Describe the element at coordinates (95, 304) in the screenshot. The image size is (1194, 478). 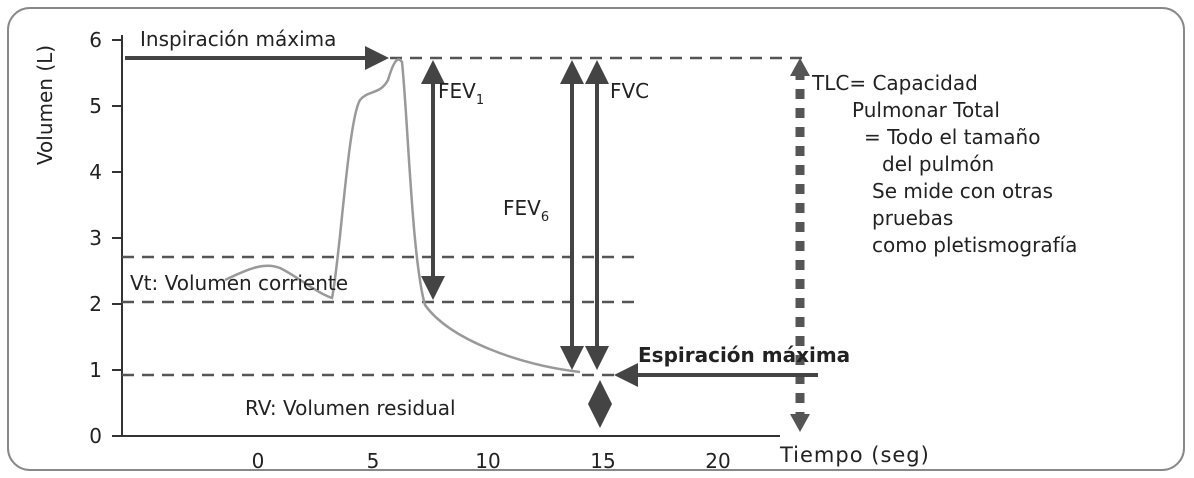
I see `y-tick-label: 2` at that location.